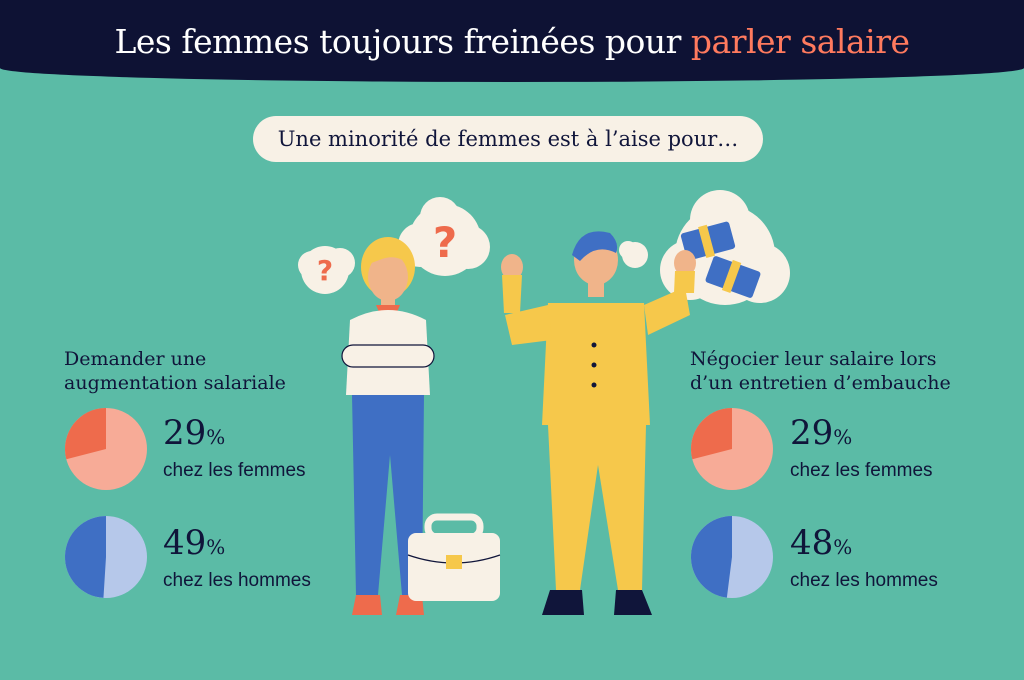 This screenshot has width=1024, height=680. I want to click on right-women-percent: 29%, so click(821, 433).